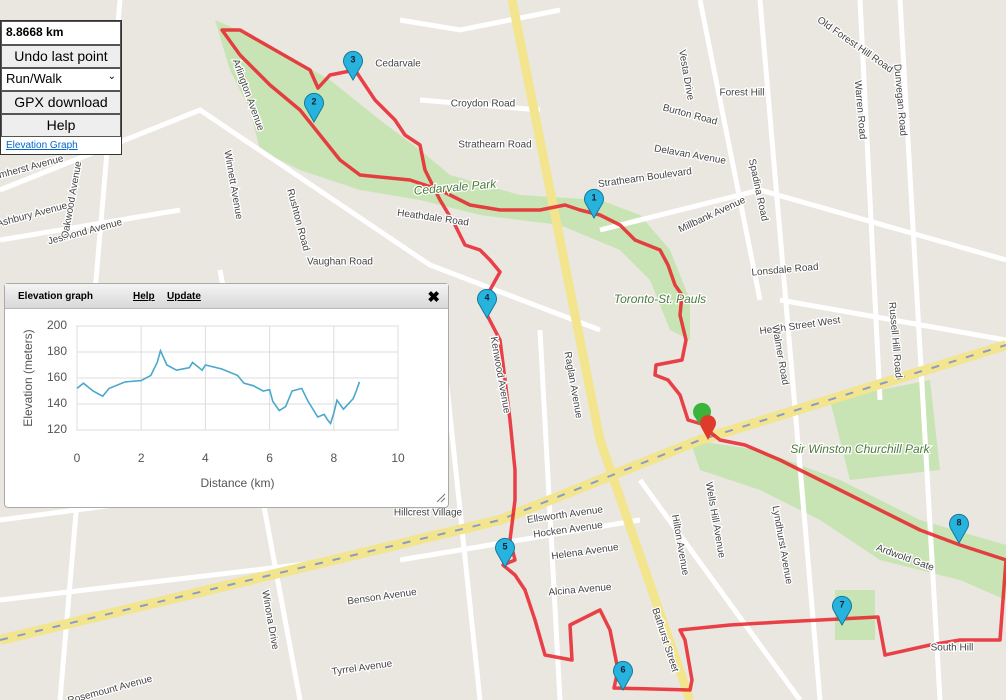  Describe the element at coordinates (61, 33) in the screenshot. I see `distance-display: 8.8668 km` at that location.